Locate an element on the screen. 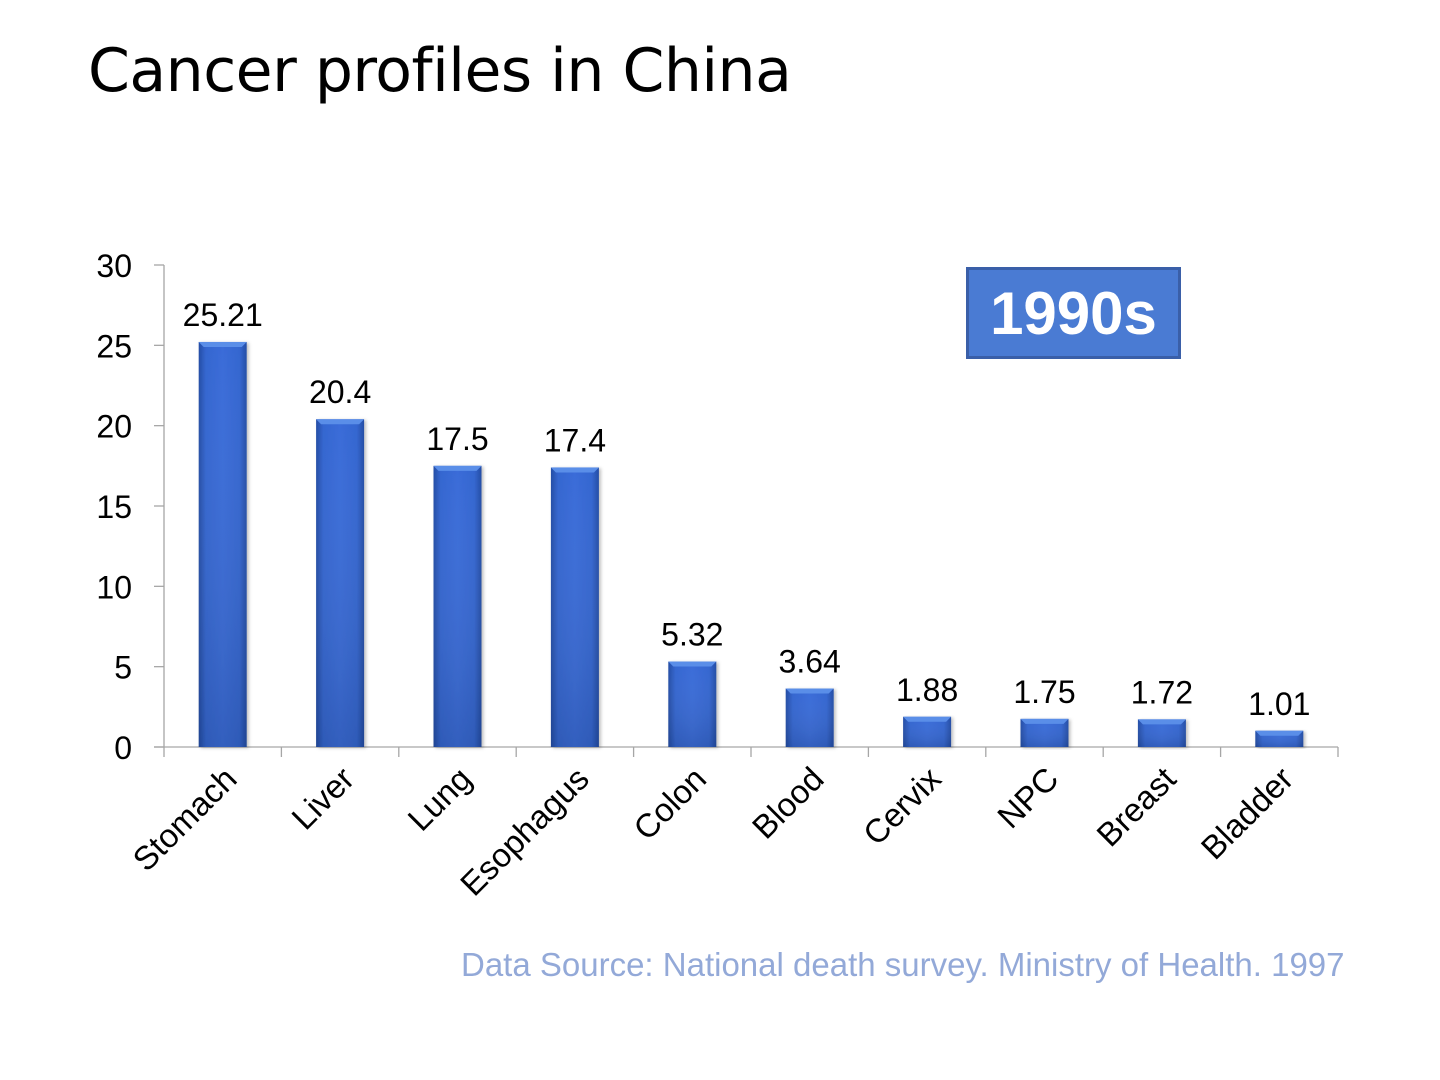  x-category-label: Colon is located at coordinates (669, 803).